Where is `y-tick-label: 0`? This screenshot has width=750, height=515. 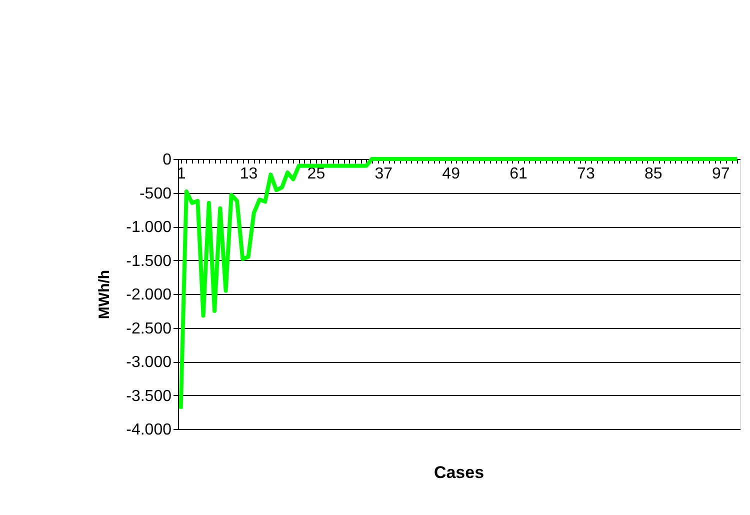 y-tick-label: 0 is located at coordinates (167, 160).